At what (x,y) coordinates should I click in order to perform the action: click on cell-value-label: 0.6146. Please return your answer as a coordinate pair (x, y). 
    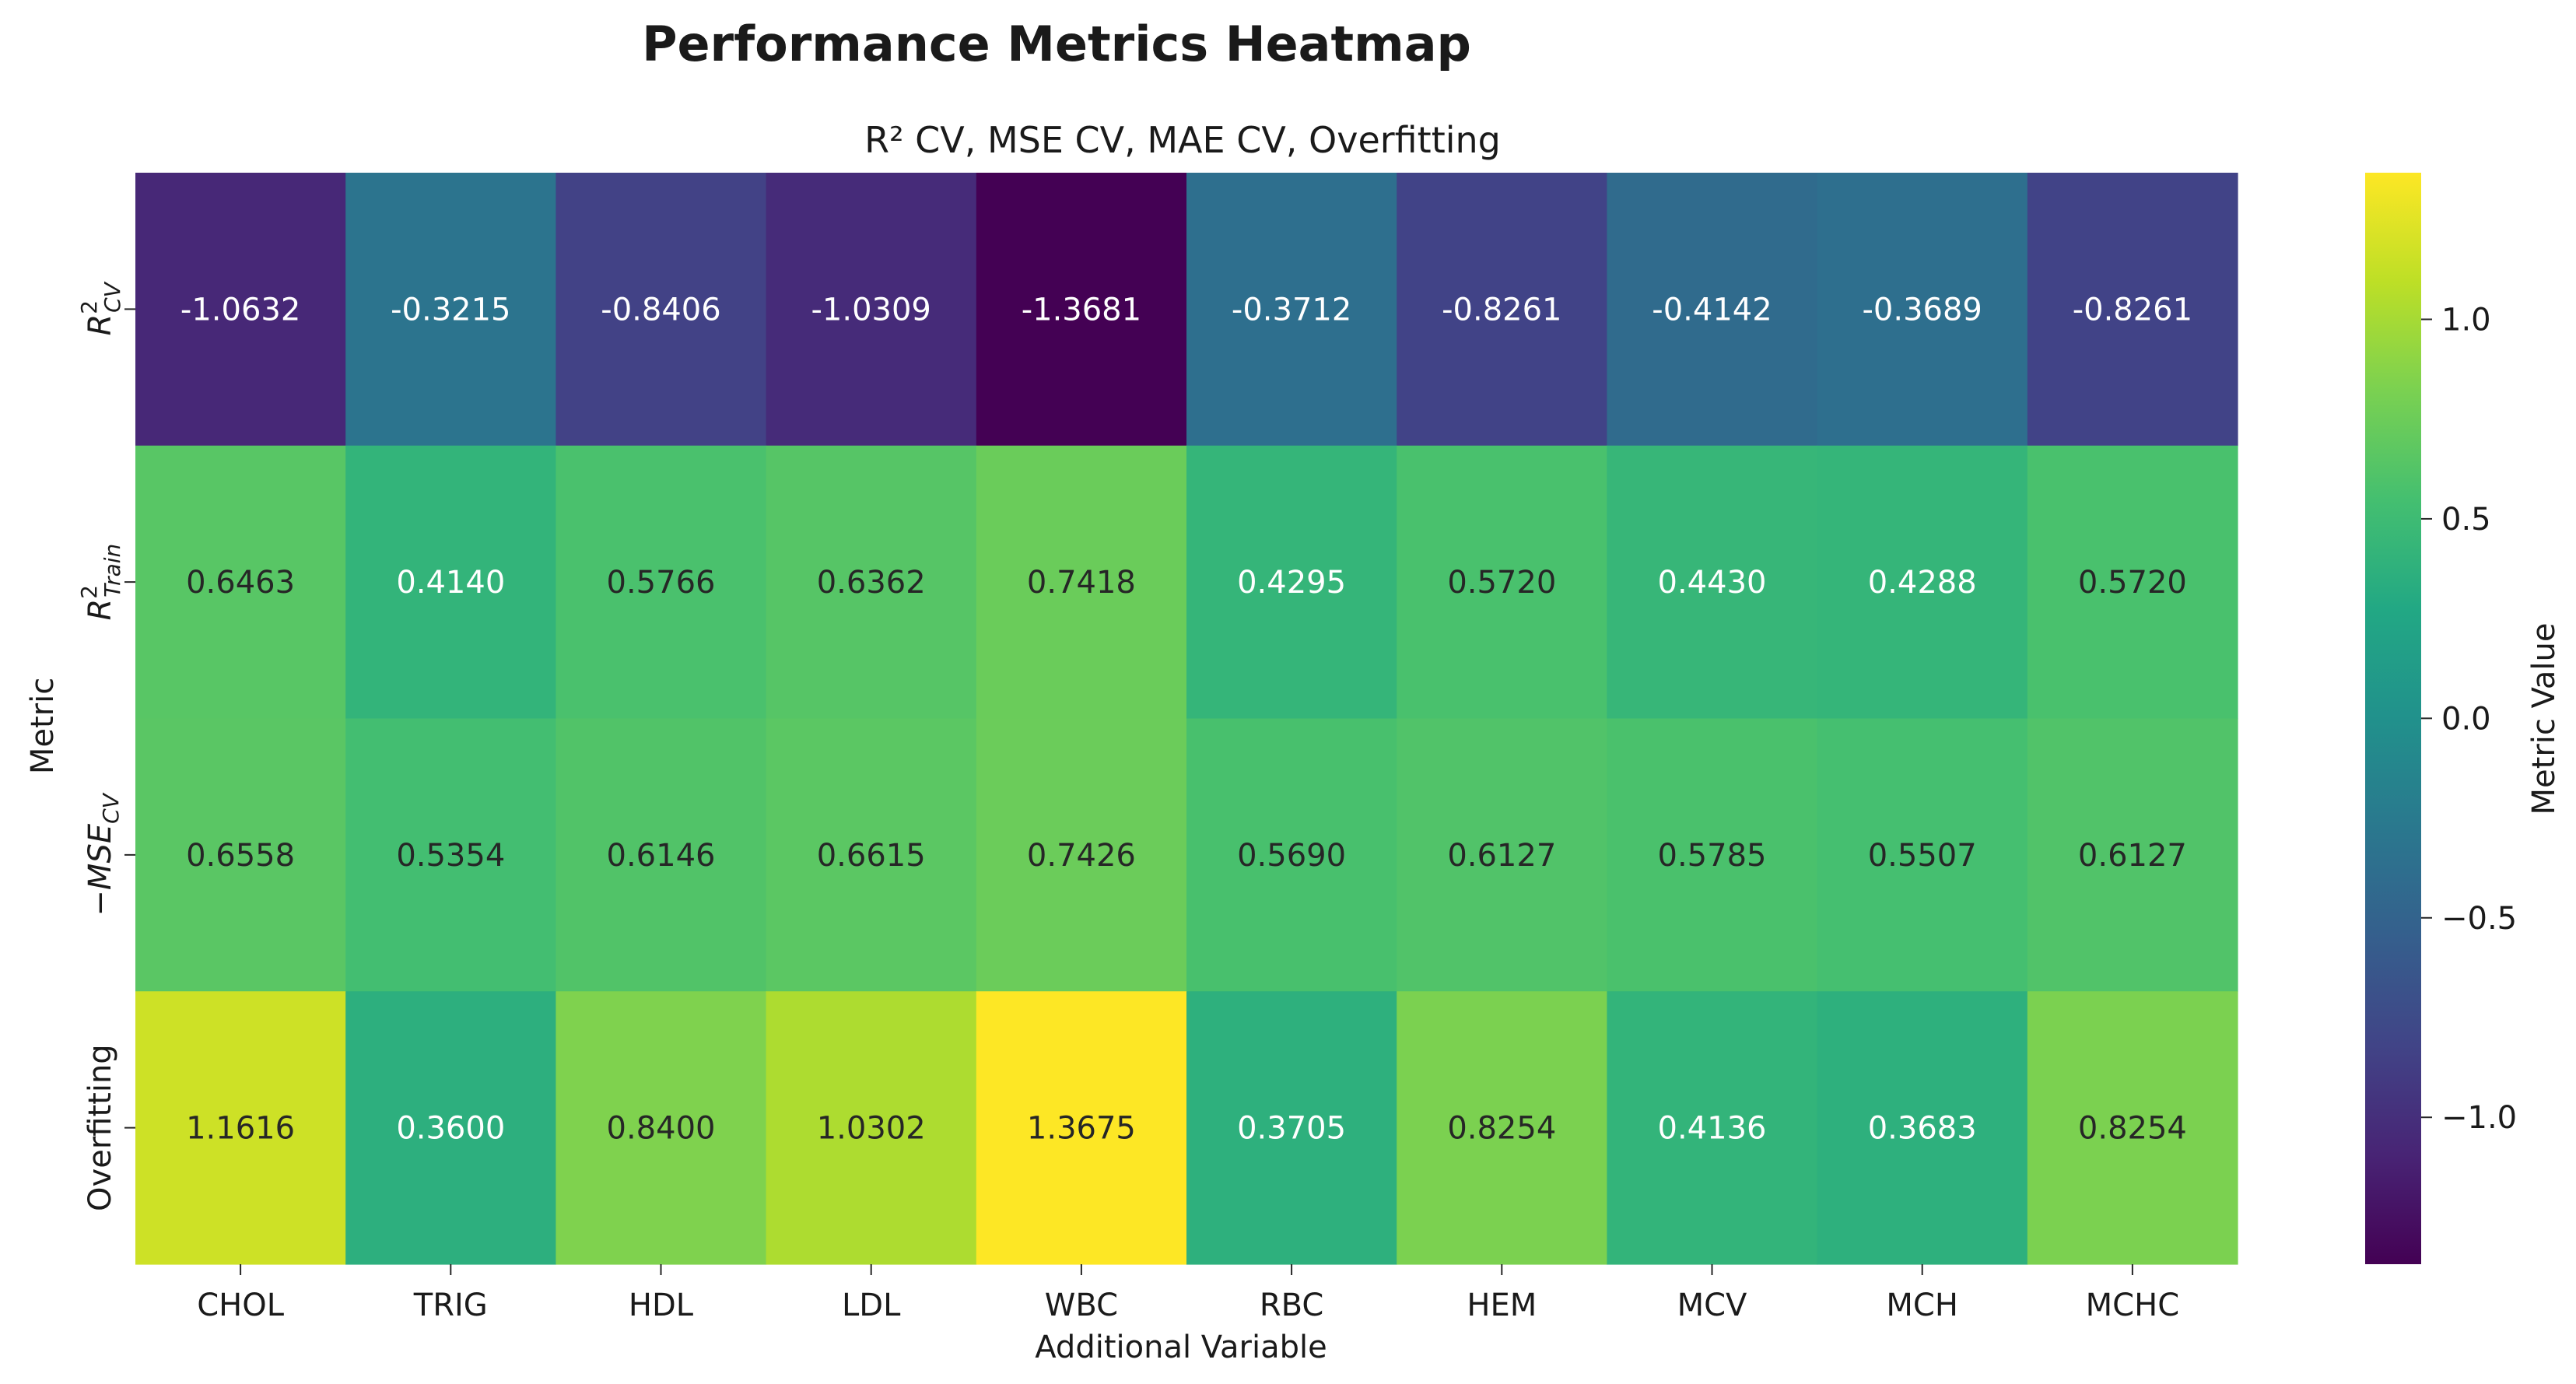
    Looking at the image, I should click on (661, 856).